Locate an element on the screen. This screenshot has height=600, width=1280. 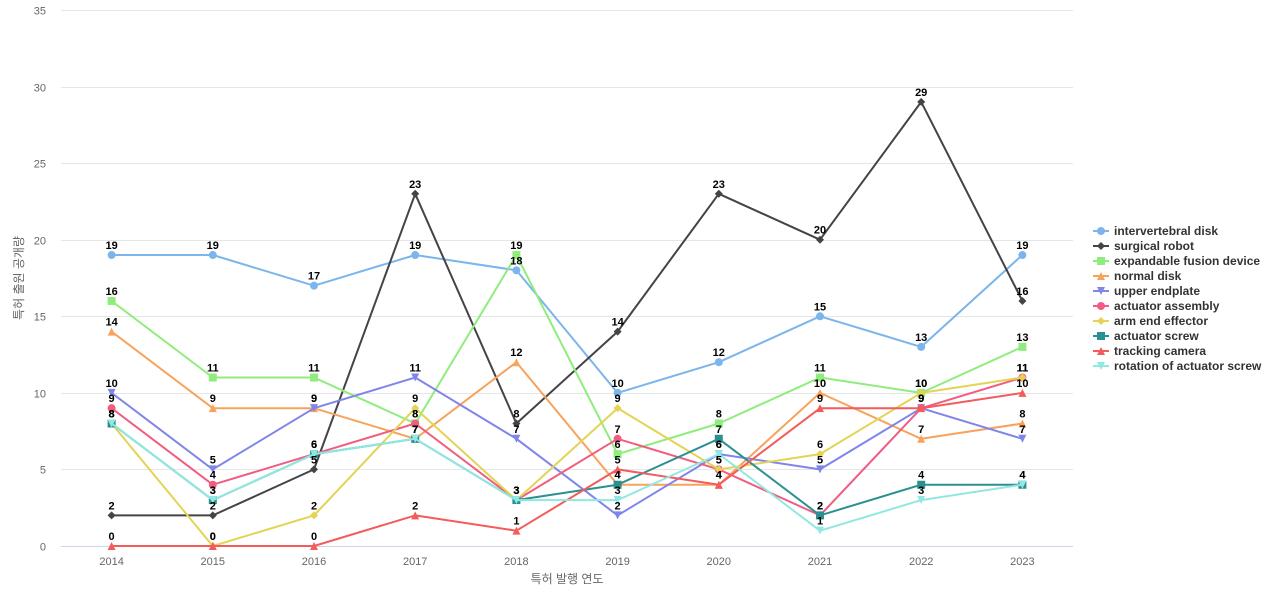
legend-item-rotation-of-actuator-screw: rotation of actuator screw is located at coordinates (1177, 366).